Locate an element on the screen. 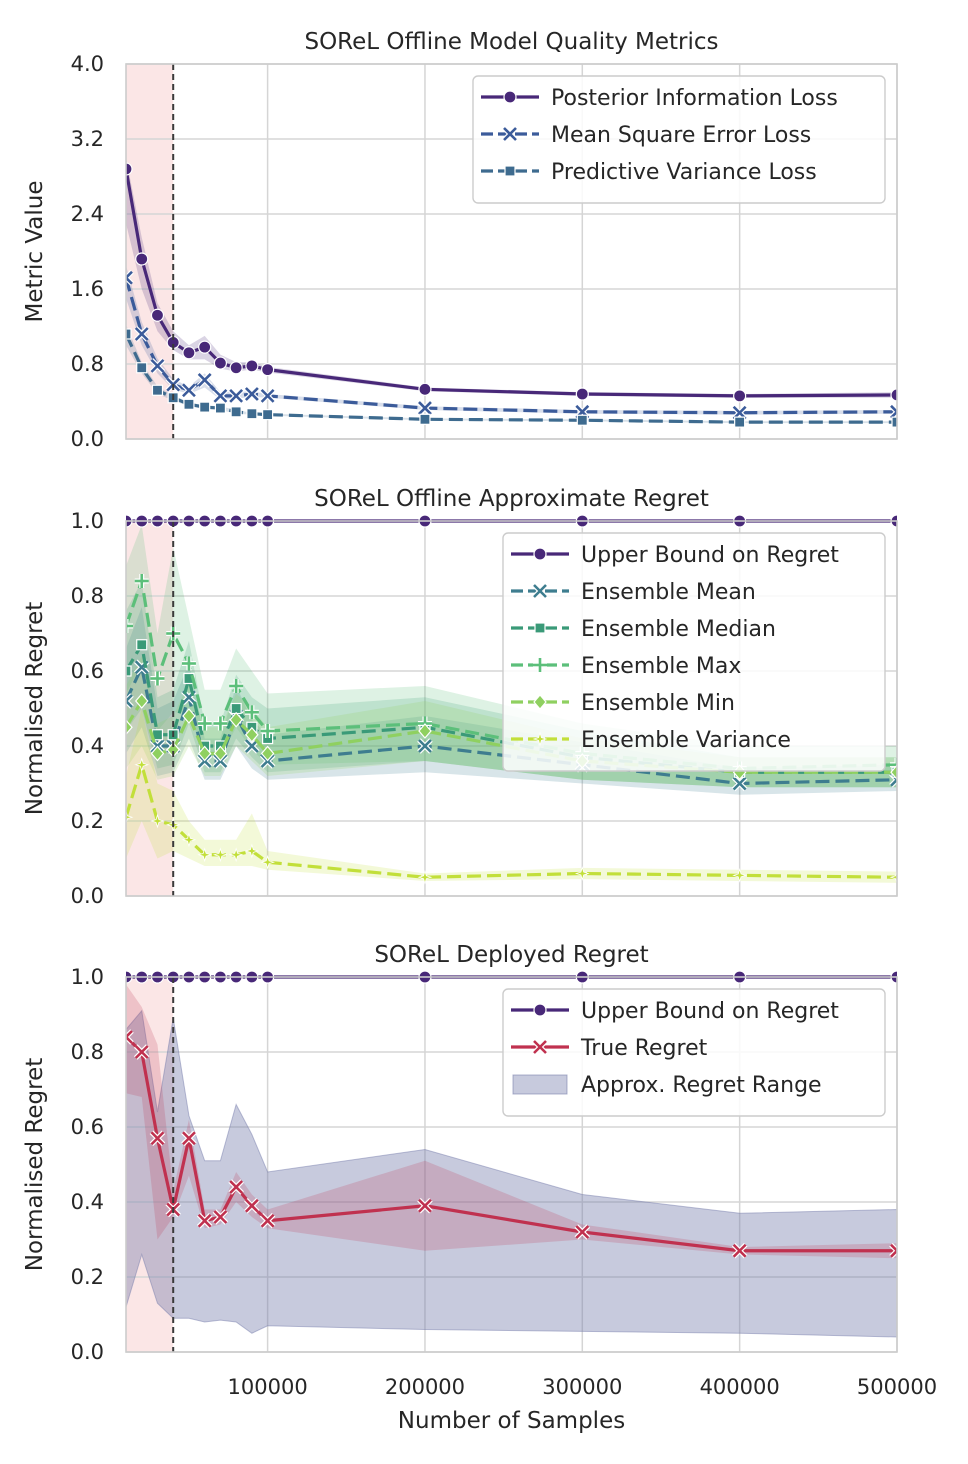 The height and width of the screenshot is (1464, 968). y-tick-label: 0.4 is located at coordinates (87, 1202).